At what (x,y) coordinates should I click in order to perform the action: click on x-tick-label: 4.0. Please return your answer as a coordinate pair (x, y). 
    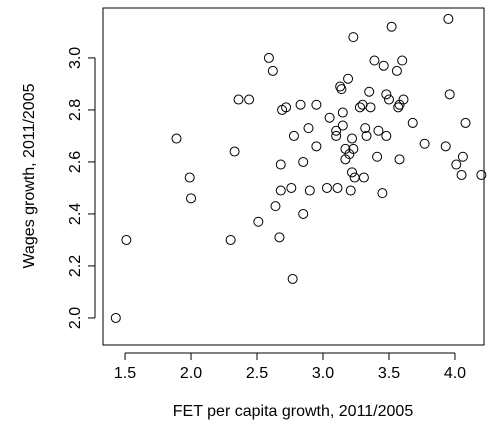
    Looking at the image, I should click on (455, 373).